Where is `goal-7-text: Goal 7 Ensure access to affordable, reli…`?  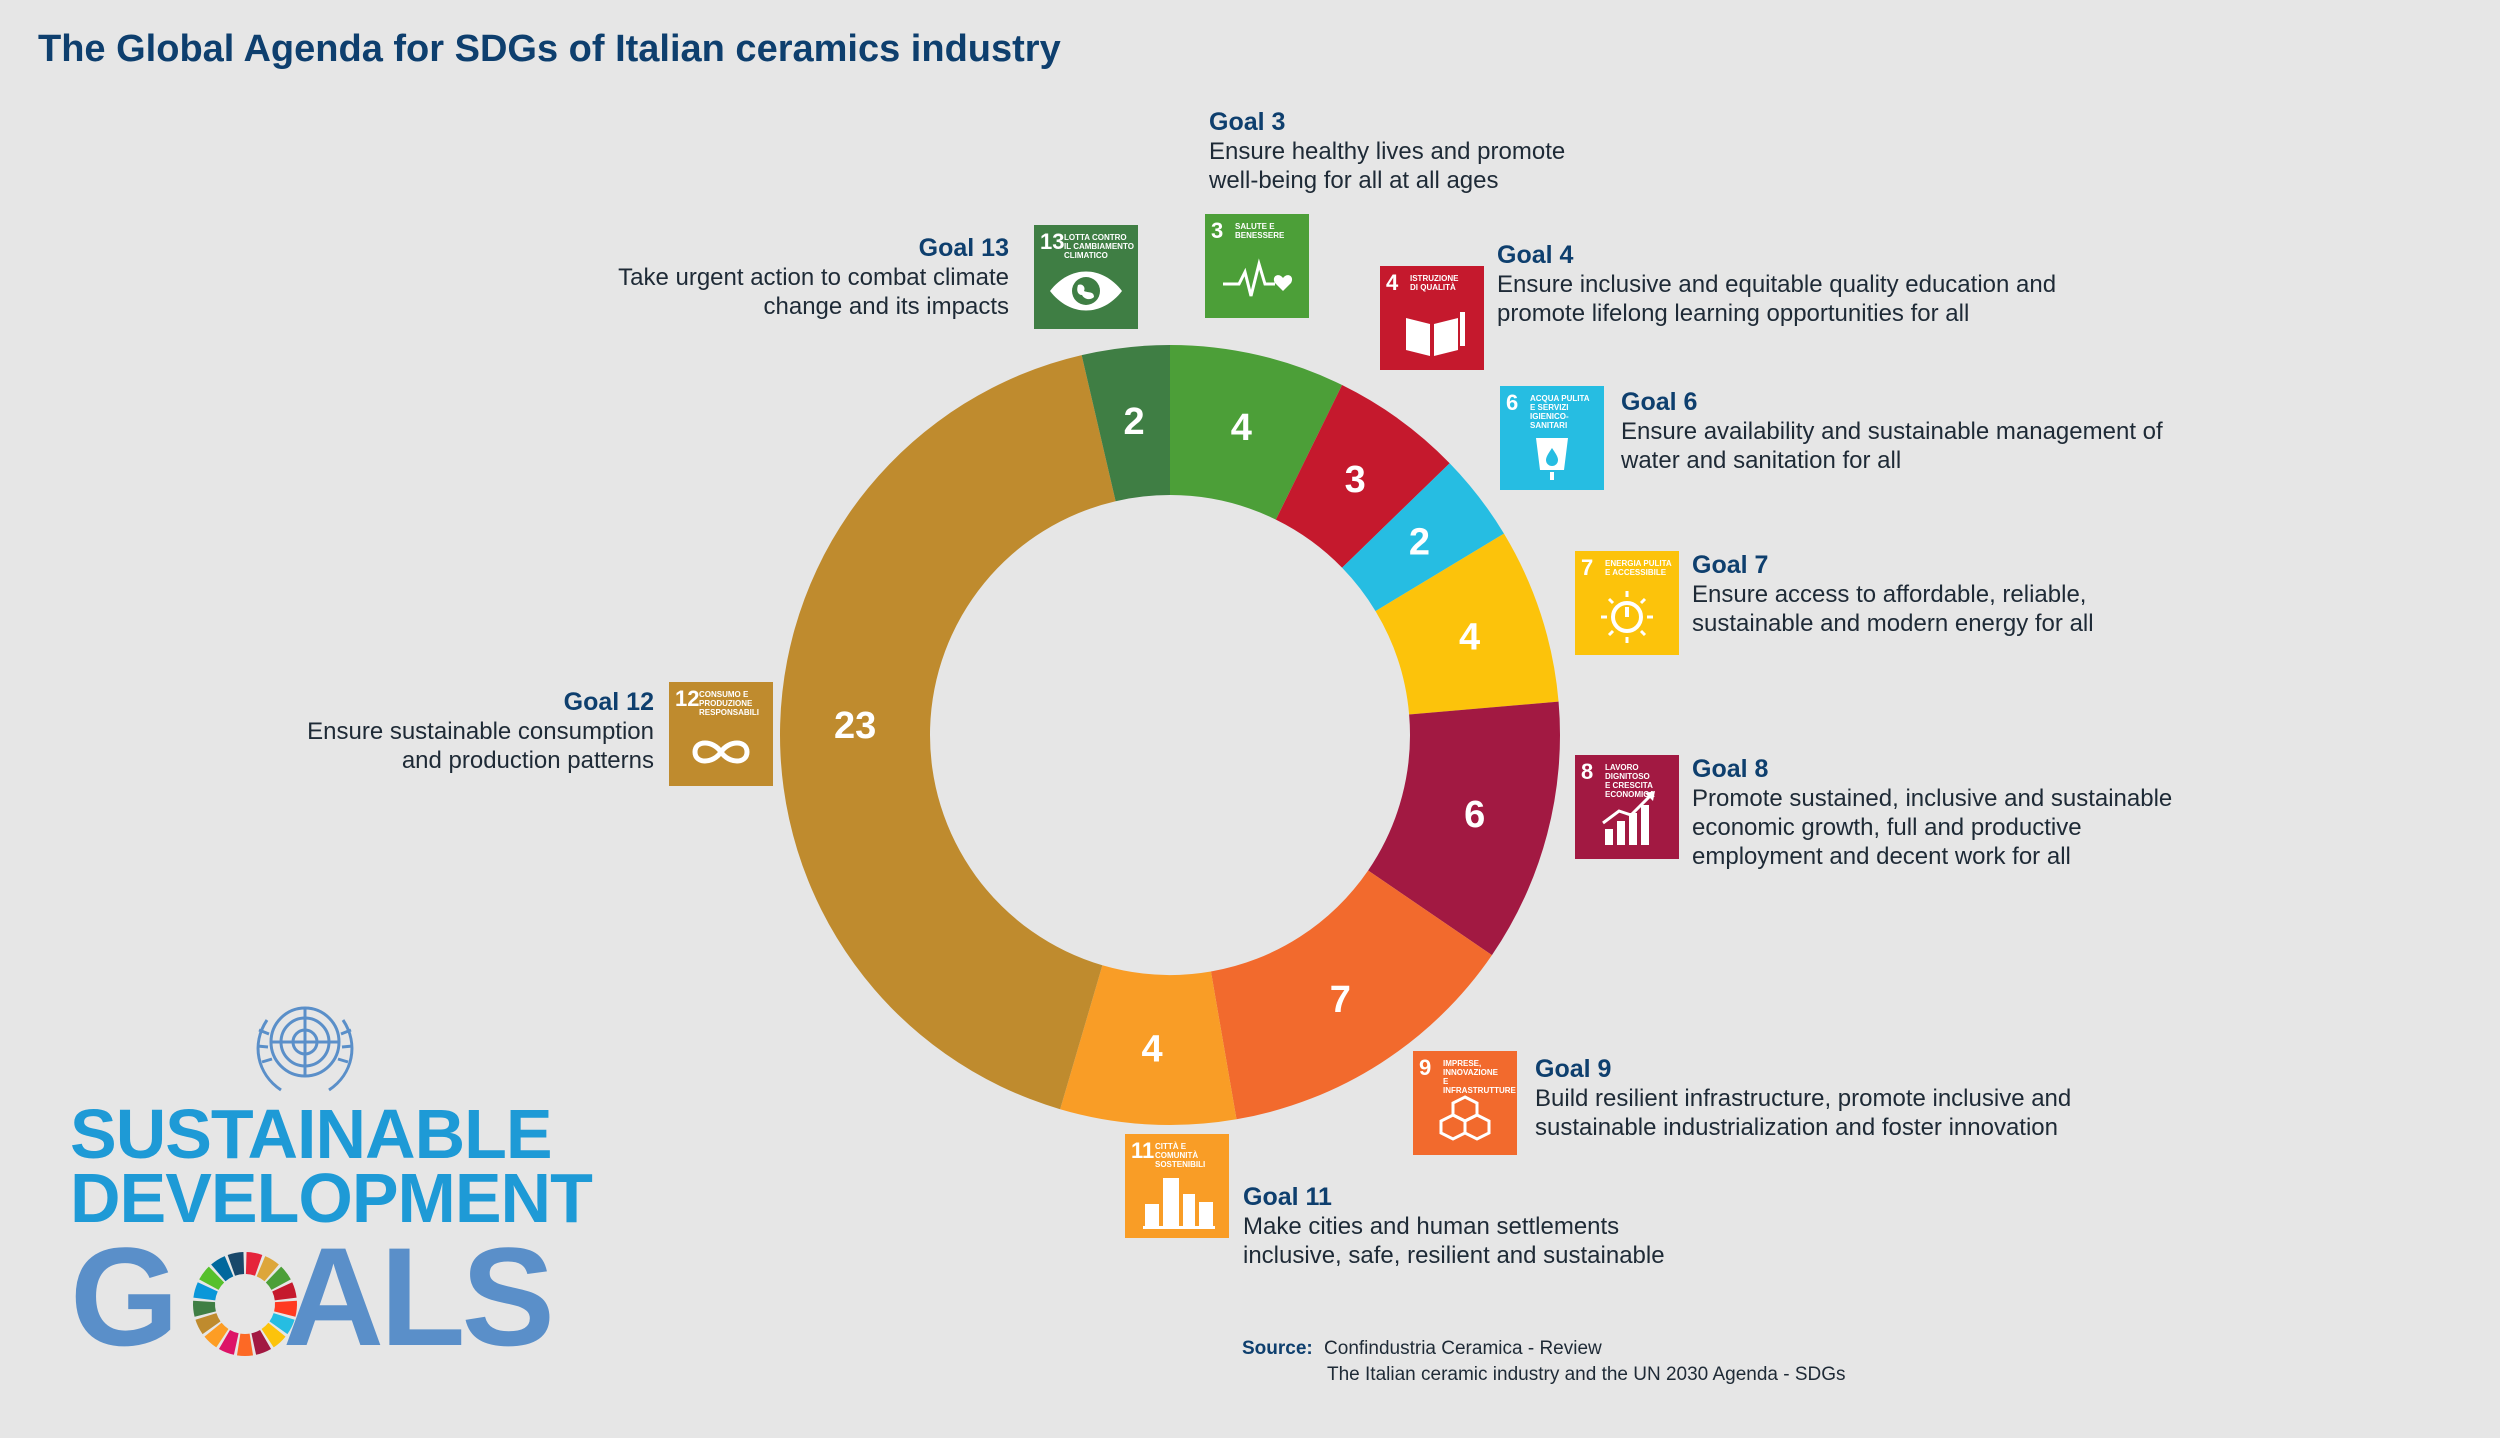 goal-7-text: Goal 7 Ensure access to affordable, reli… is located at coordinates (1893, 594).